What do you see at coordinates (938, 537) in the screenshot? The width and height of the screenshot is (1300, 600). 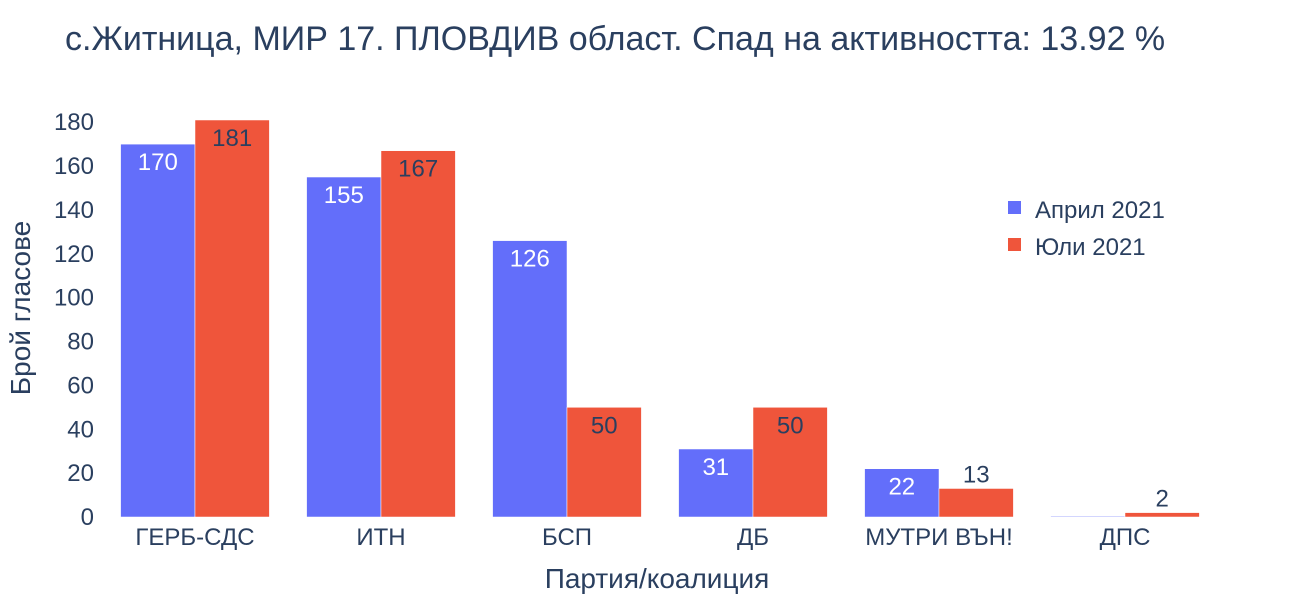 I see `x-tick-label: МУТРИ ВЪН!` at bounding box center [938, 537].